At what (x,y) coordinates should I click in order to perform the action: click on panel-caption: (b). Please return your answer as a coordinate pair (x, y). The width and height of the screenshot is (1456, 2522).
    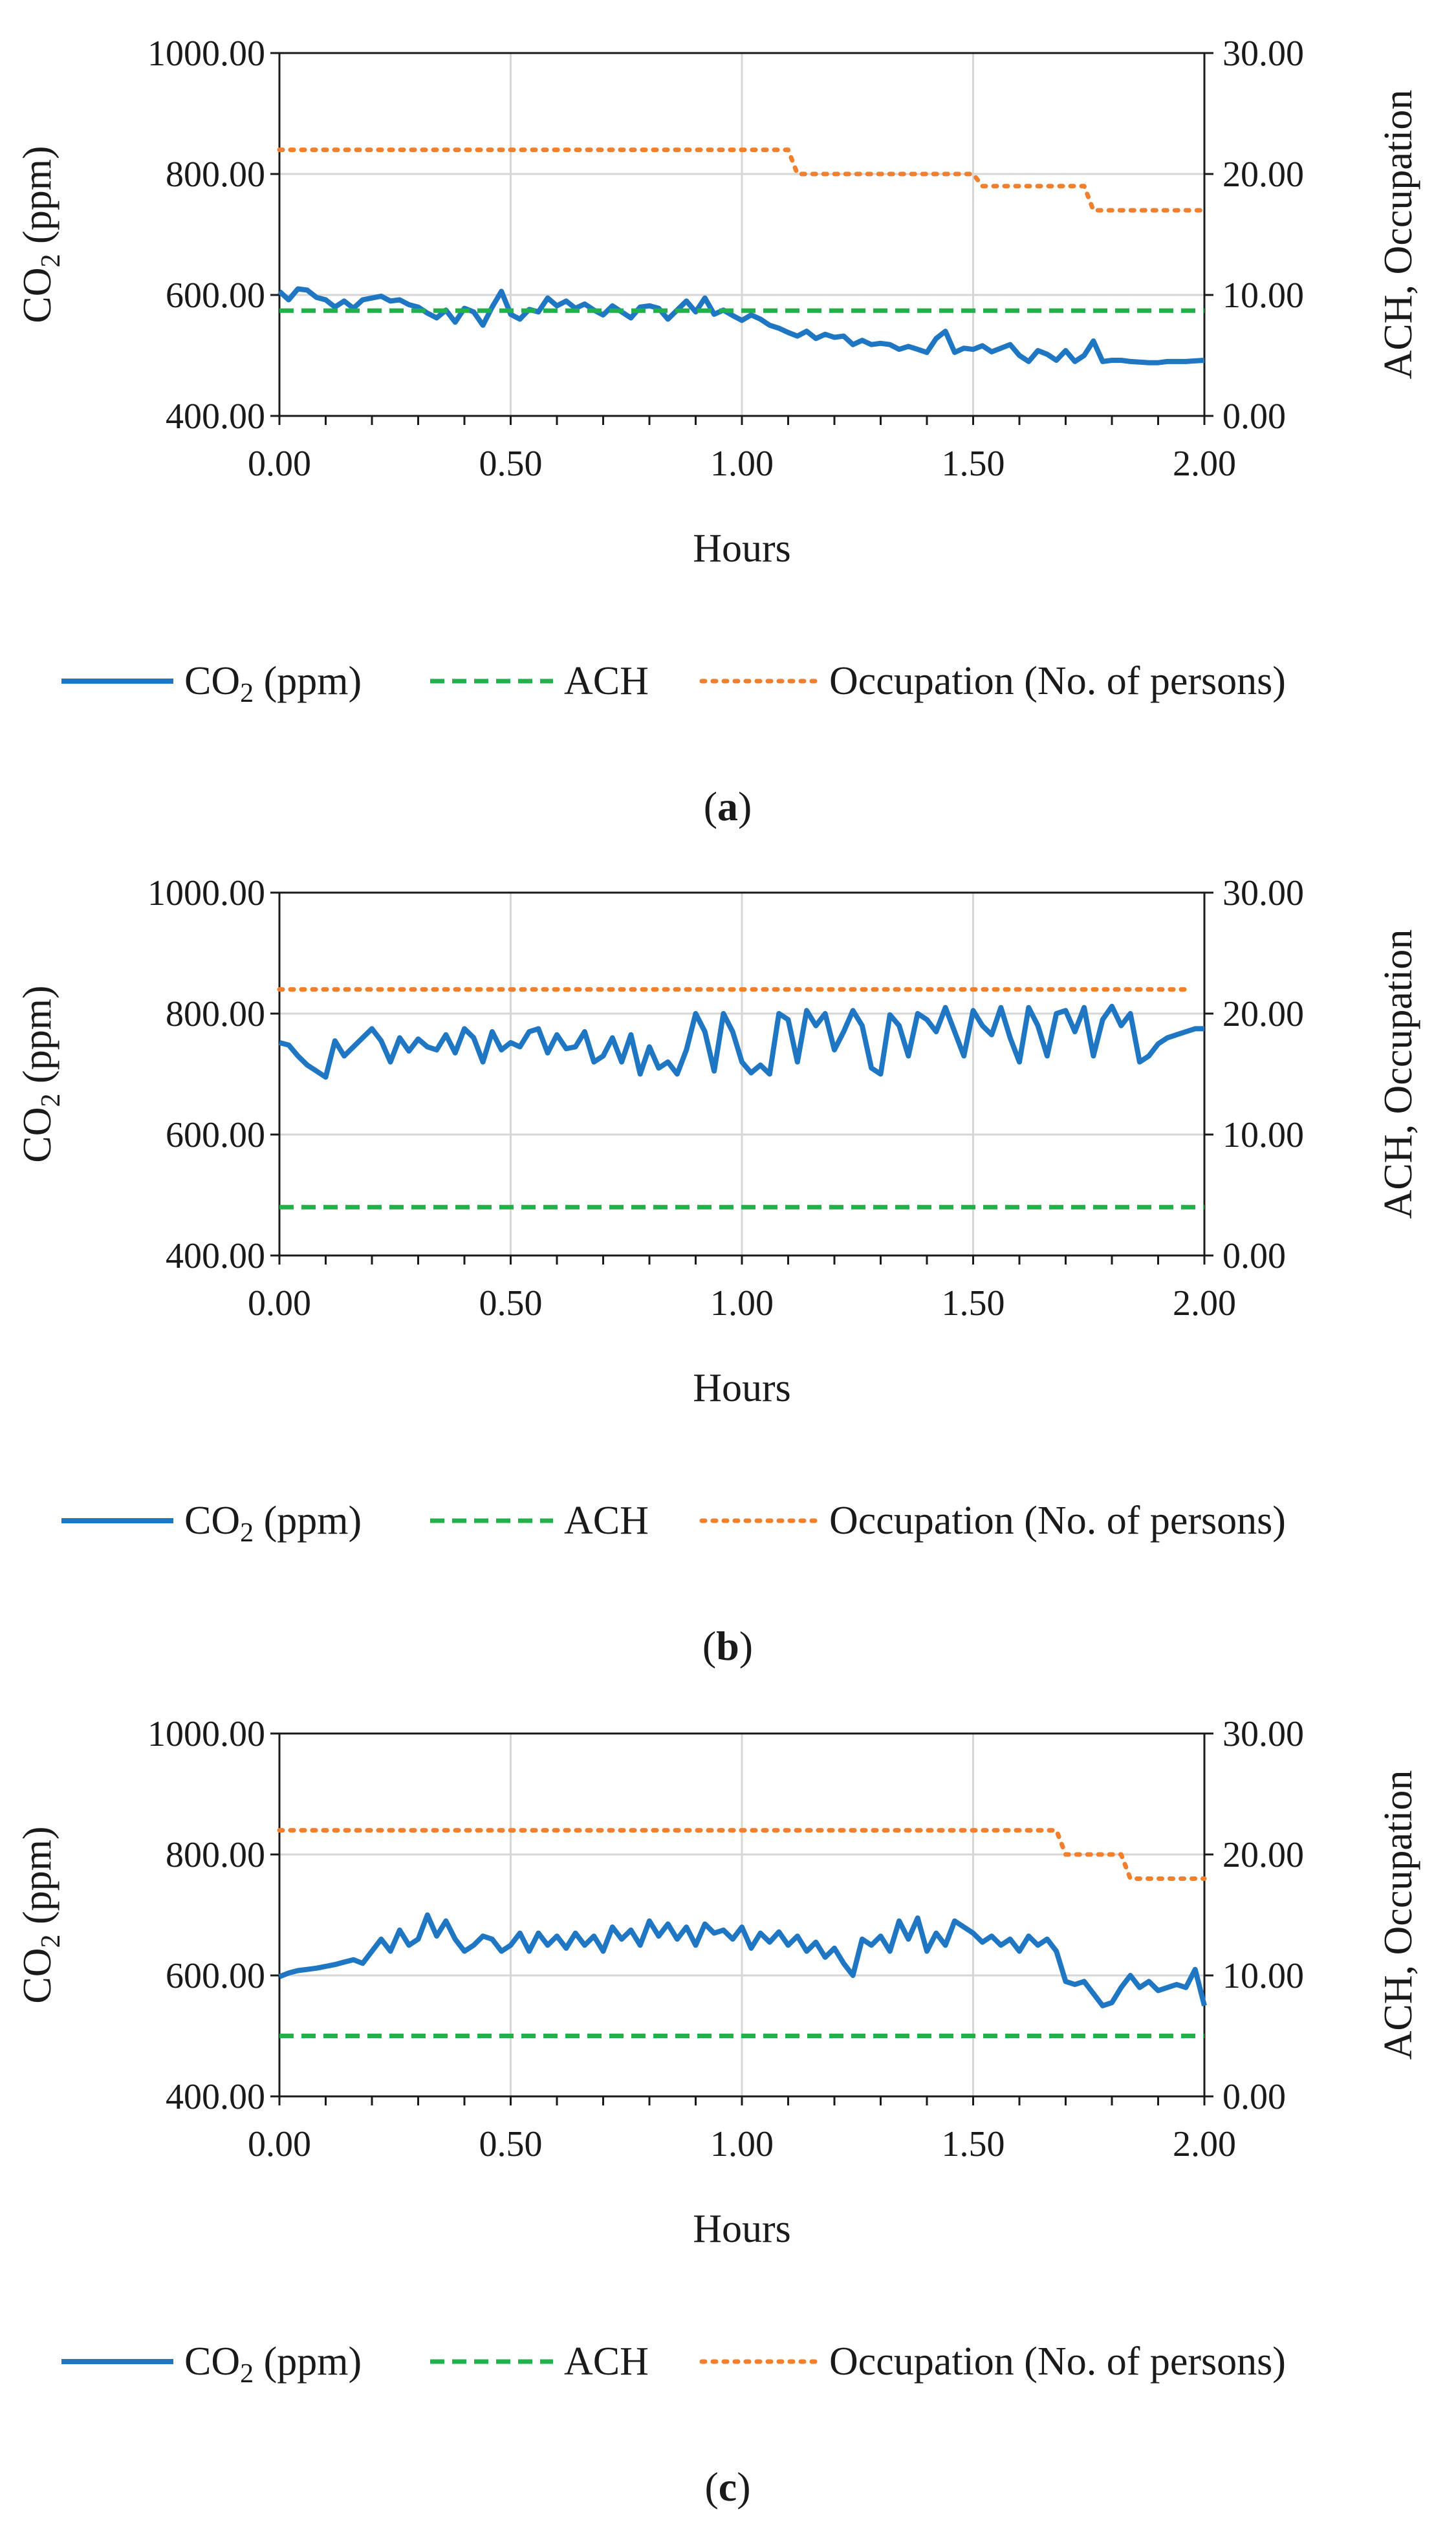
    Looking at the image, I should click on (728, 1646).